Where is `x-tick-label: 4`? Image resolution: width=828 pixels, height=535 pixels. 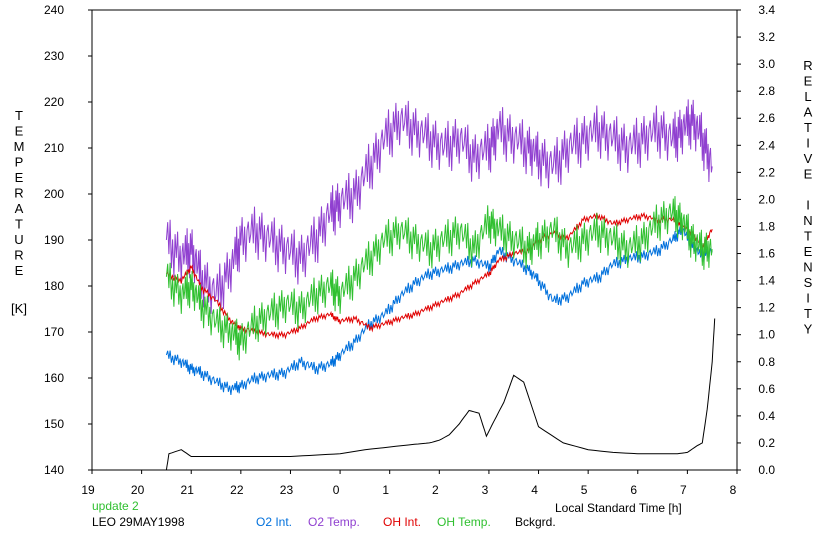
x-tick-label: 4 is located at coordinates (534, 490).